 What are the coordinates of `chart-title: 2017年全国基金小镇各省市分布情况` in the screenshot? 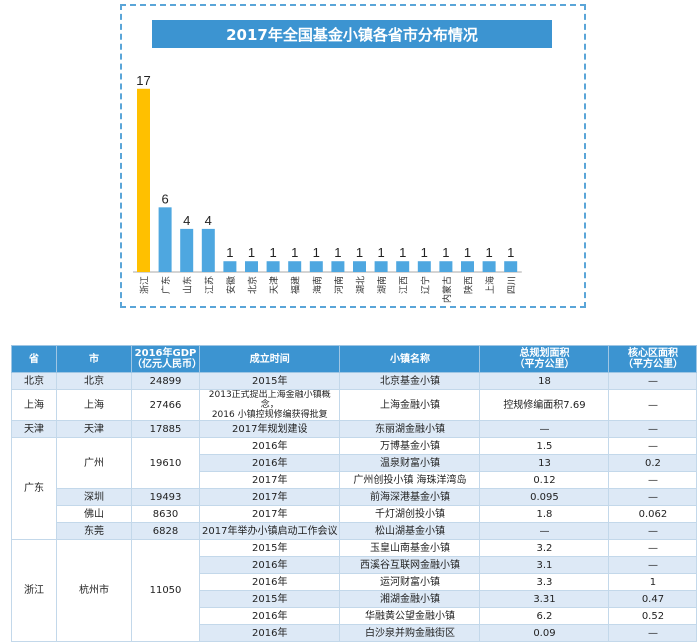 It's located at (352, 34).